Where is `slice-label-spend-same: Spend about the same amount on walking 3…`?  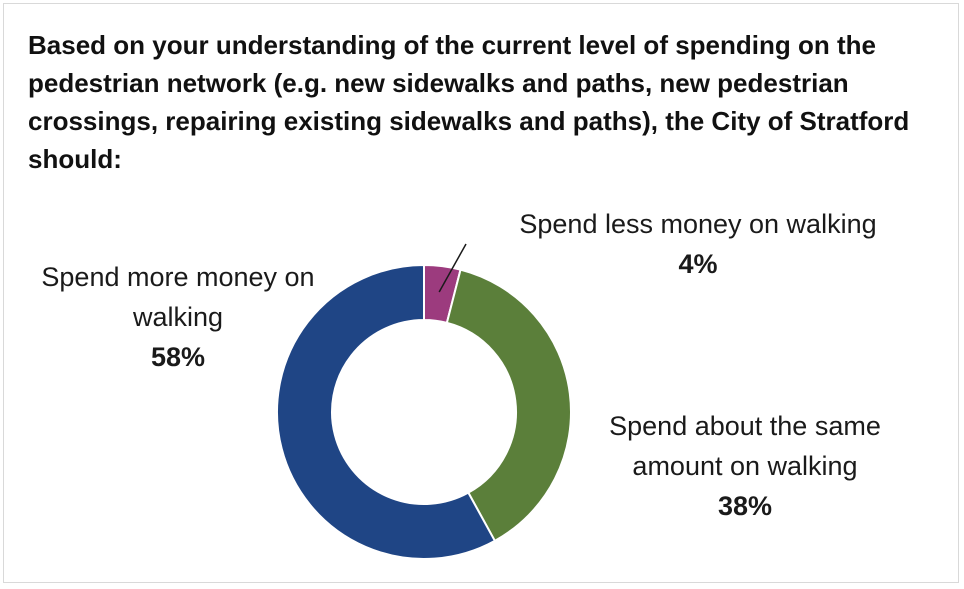 slice-label-spend-same: Spend about the same amount on walking 3… is located at coordinates (745, 466).